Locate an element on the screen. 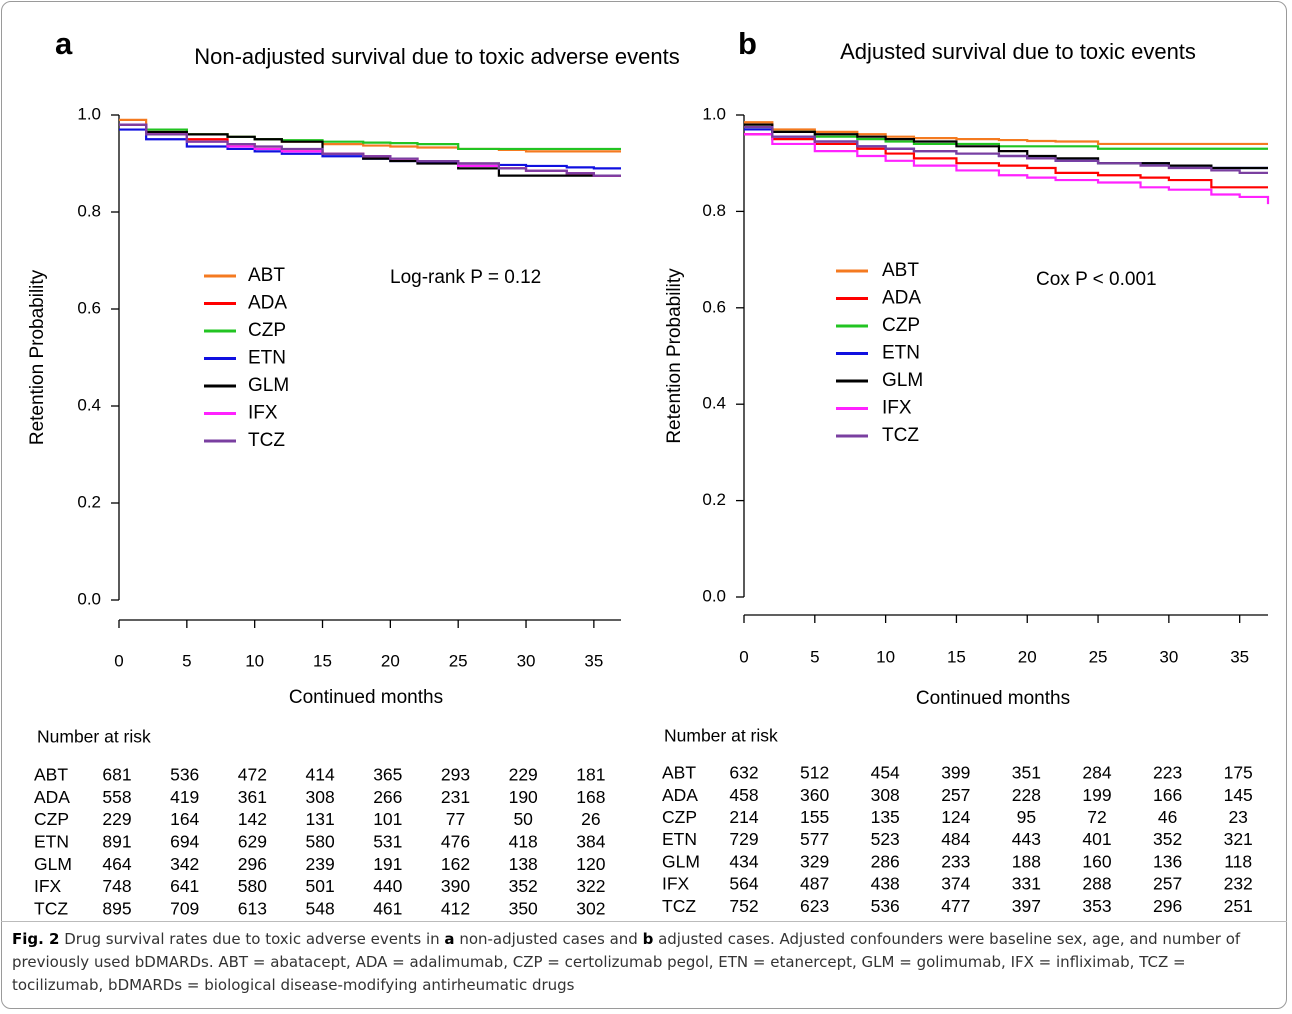 The height and width of the screenshot is (1014, 1292). risk-count: 418 is located at coordinates (523, 842).